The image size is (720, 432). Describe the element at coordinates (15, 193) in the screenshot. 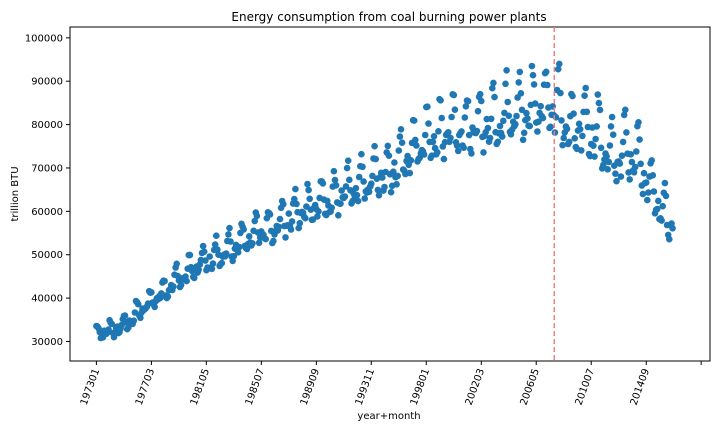

I see `y-axis-label: trillion BTU` at that location.